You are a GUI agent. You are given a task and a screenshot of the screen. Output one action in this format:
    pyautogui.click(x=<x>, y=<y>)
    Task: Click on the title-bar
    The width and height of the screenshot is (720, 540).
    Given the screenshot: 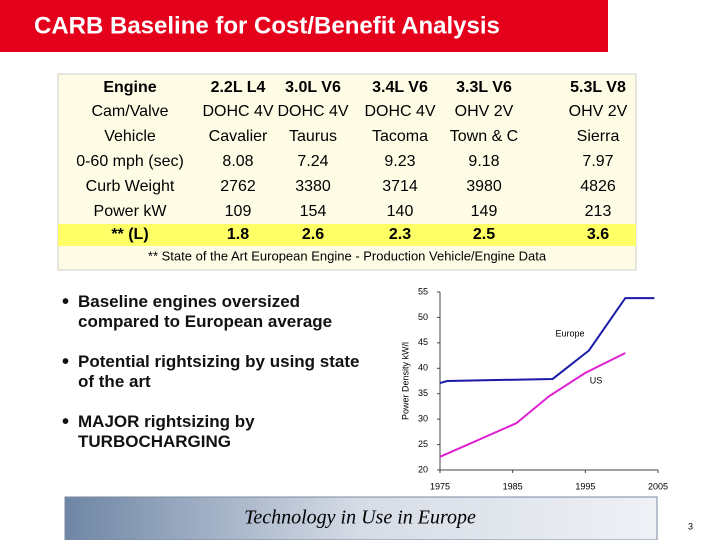 What is the action you would take?
    pyautogui.click(x=304, y=26)
    